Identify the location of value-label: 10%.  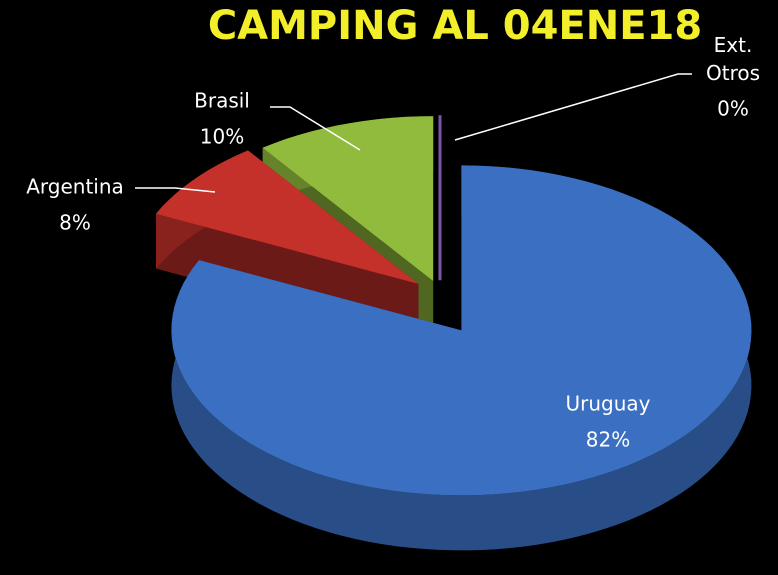
(222, 137).